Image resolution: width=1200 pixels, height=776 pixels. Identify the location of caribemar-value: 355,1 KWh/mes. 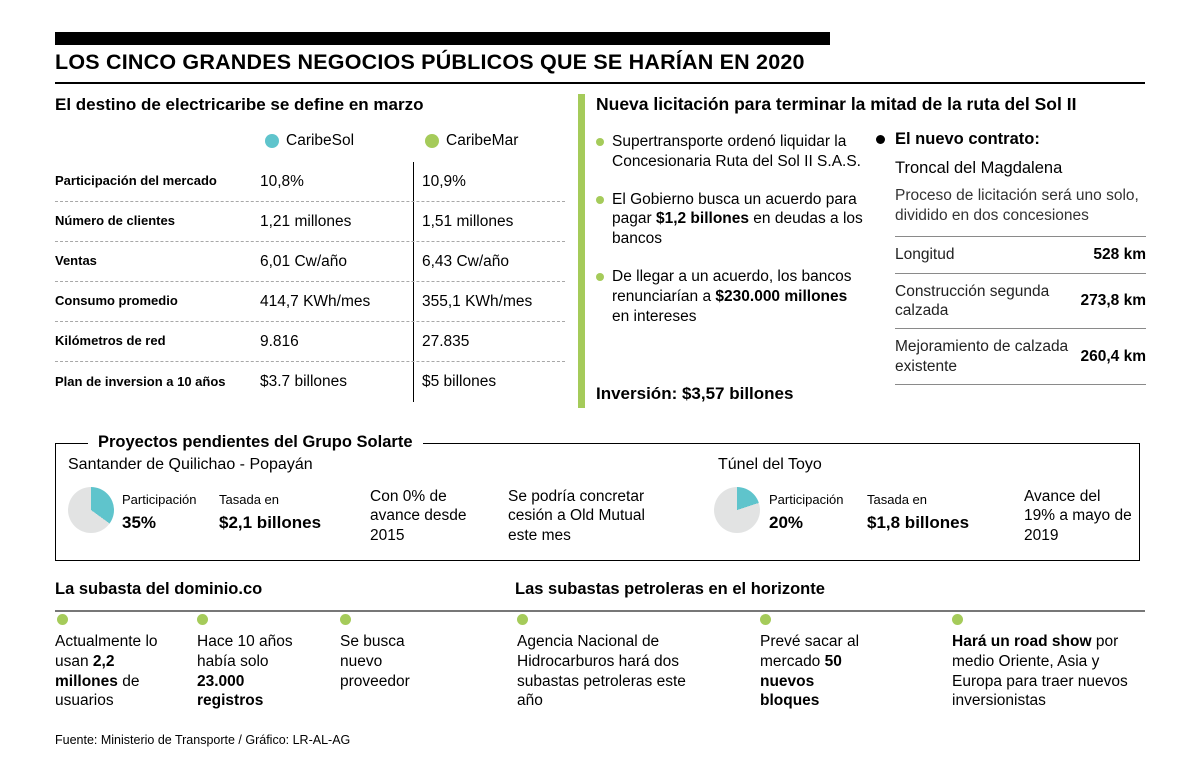
(477, 301).